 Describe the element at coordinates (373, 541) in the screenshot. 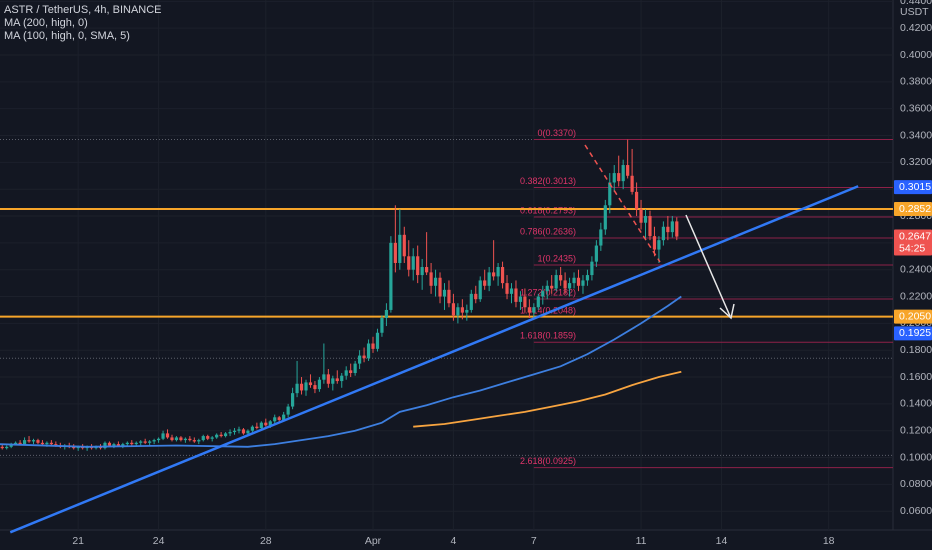

I see `x-tick-label: Apr` at that location.